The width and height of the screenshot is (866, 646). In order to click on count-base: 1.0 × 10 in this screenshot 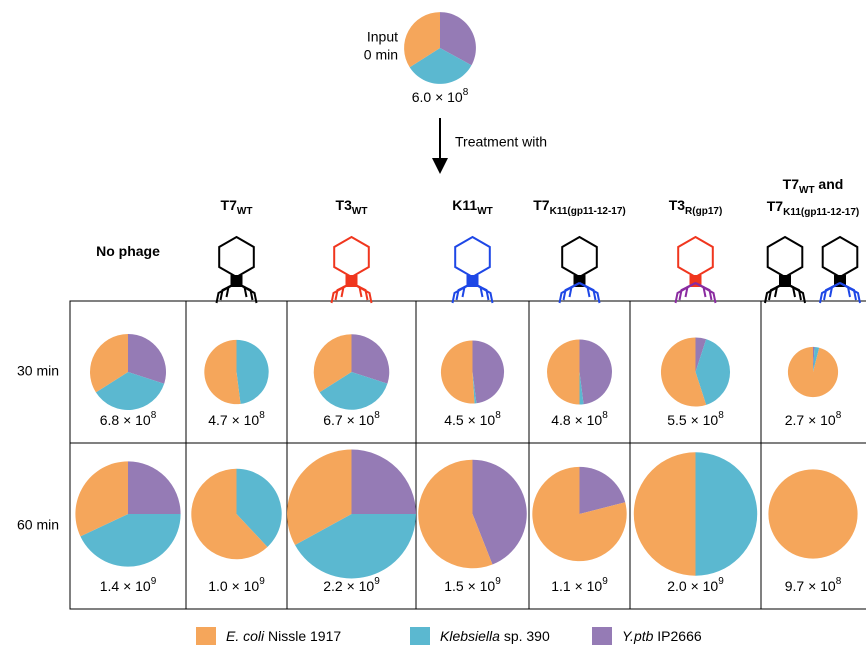, I will do `click(233, 586)`.